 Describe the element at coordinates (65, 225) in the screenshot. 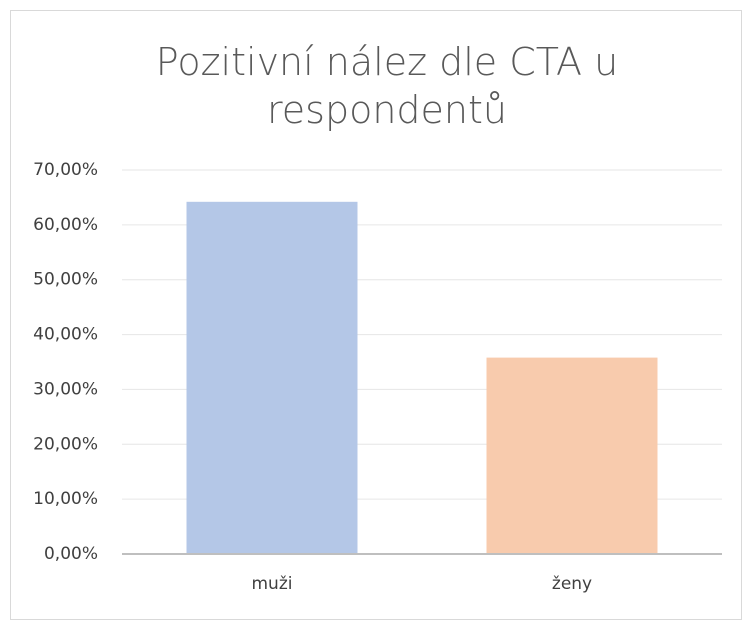

I see `y-tick-label: 60,00%` at that location.